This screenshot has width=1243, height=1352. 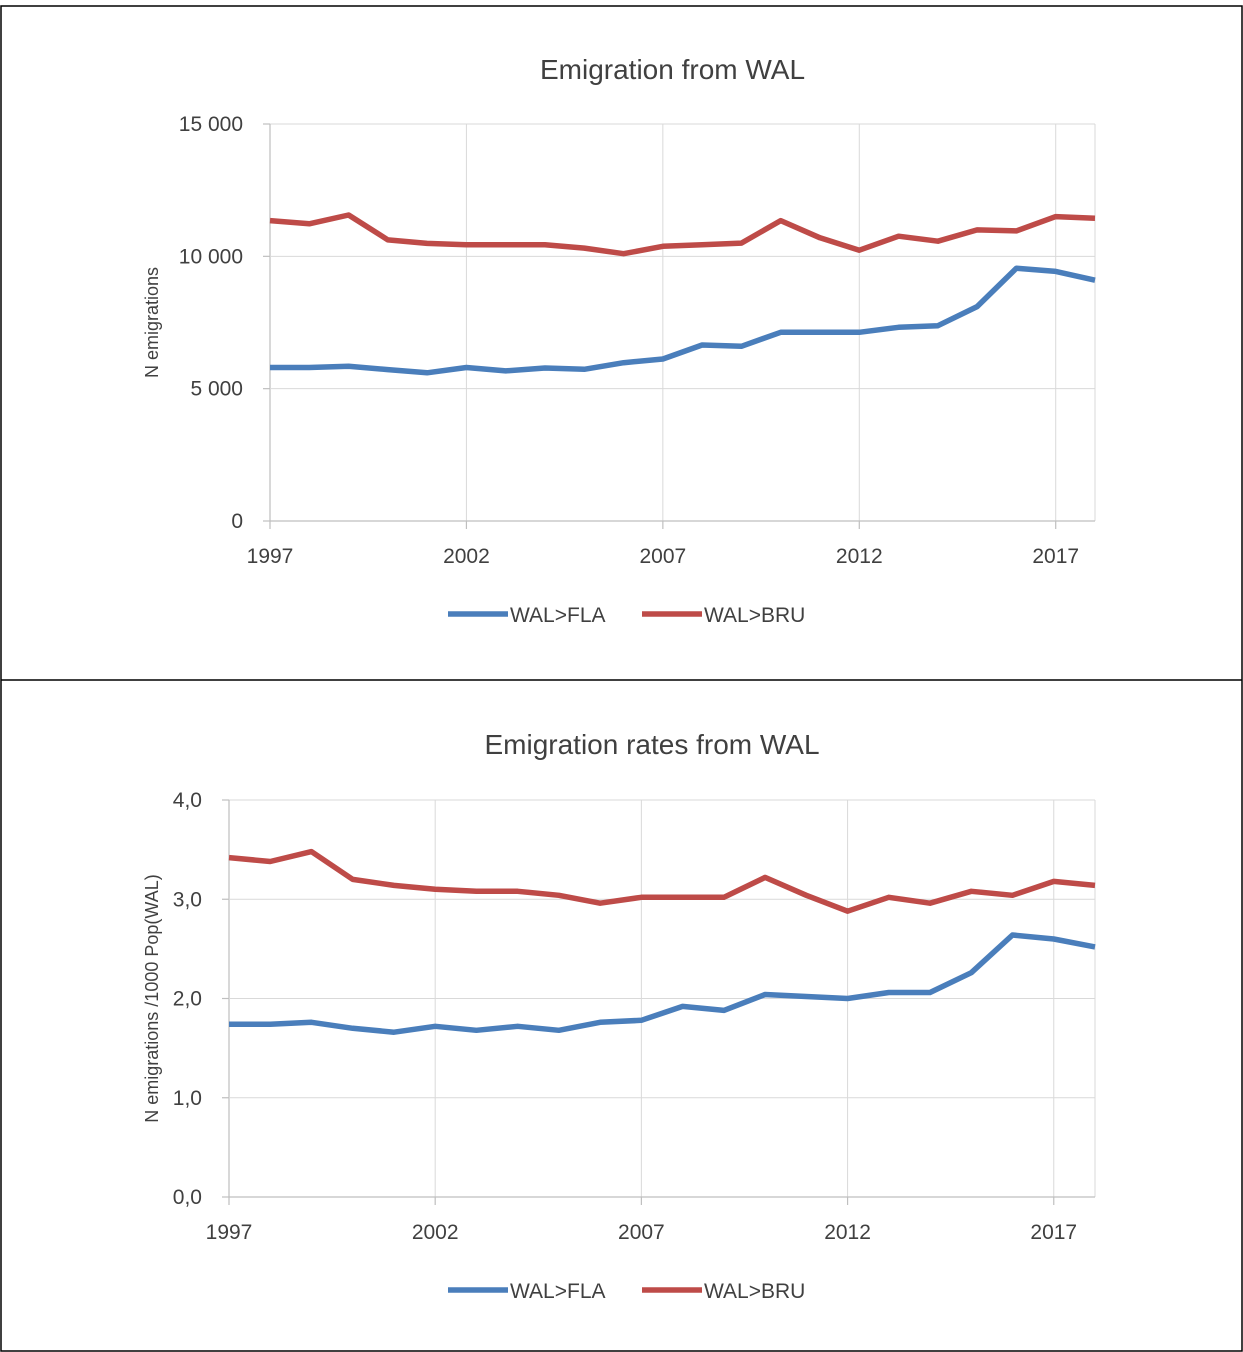 I want to click on y-tick-label: 2,0, so click(x=187, y=999).